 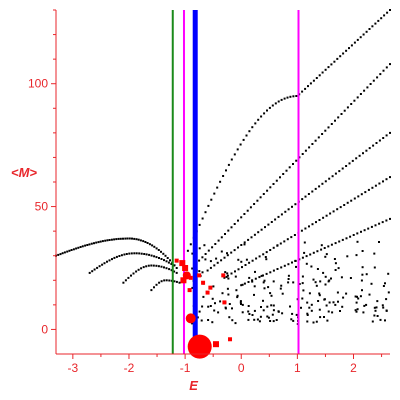 What do you see at coordinates (185, 368) in the screenshot?
I see `x-tick-label: -1` at bounding box center [185, 368].